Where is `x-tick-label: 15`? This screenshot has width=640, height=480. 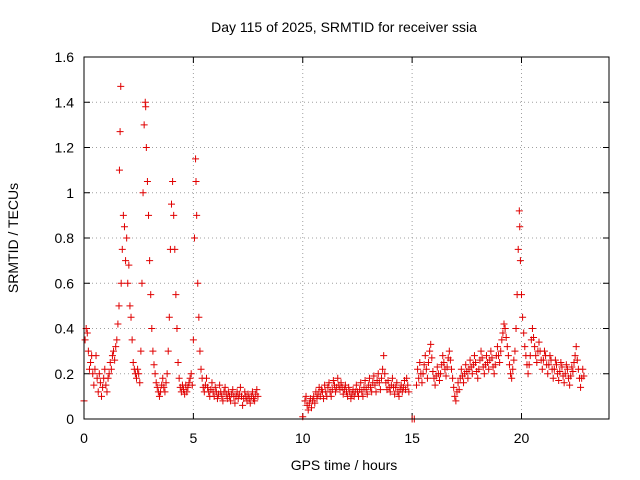 x-tick-label: 15 is located at coordinates (412, 438).